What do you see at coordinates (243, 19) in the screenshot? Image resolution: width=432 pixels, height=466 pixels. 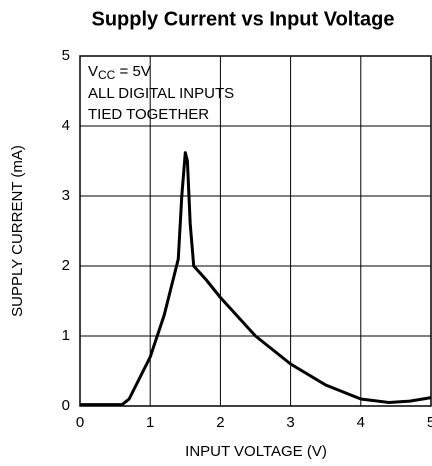 I see `chart-title: Supply Current vs Input Voltage` at bounding box center [243, 19].